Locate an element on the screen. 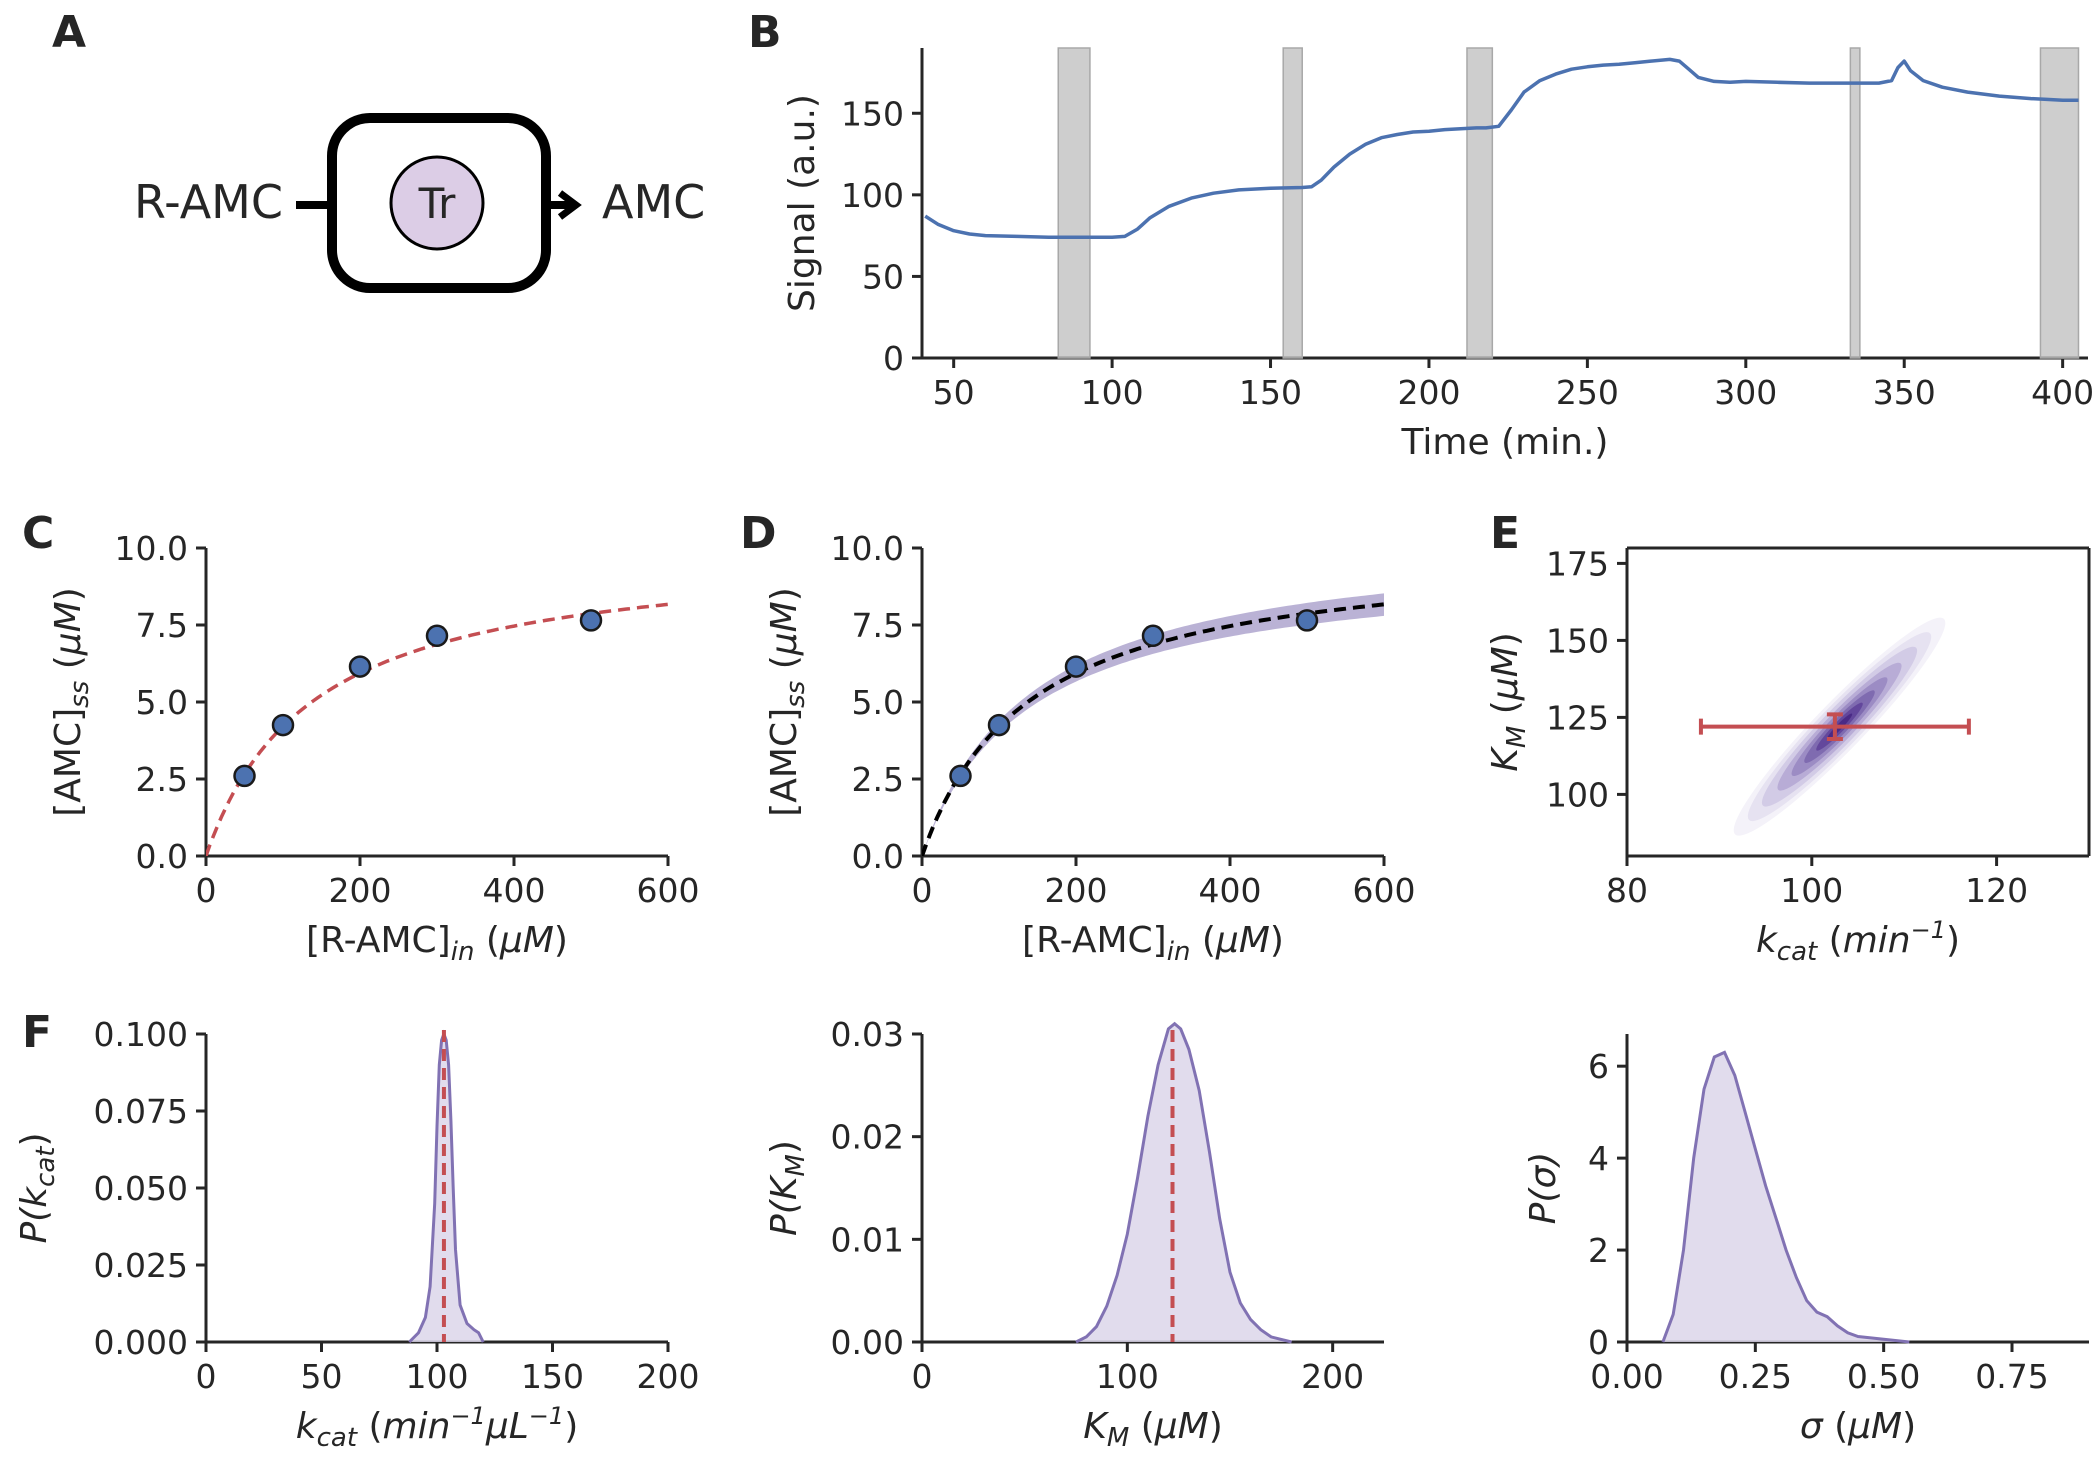 Image resolution: width=2100 pixels, height=1484 pixels. y-tick-label: 4 is located at coordinates (1598, 1158).